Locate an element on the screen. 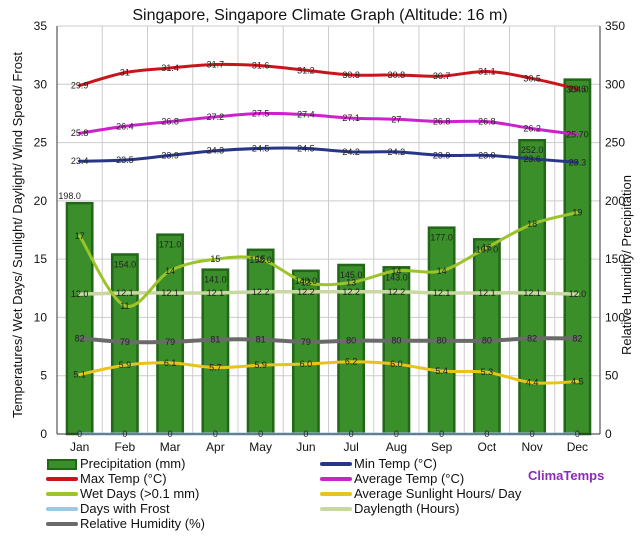 The height and width of the screenshot is (540, 640). data-label-sun: 4.4 is located at coordinates (532, 383).